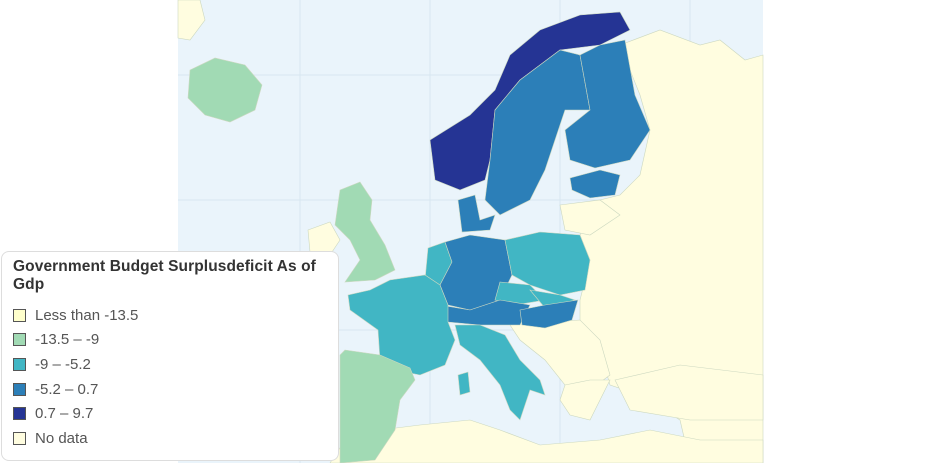 The height and width of the screenshot is (463, 940). What do you see at coordinates (225, 90) in the screenshot?
I see `region-iceland` at bounding box center [225, 90].